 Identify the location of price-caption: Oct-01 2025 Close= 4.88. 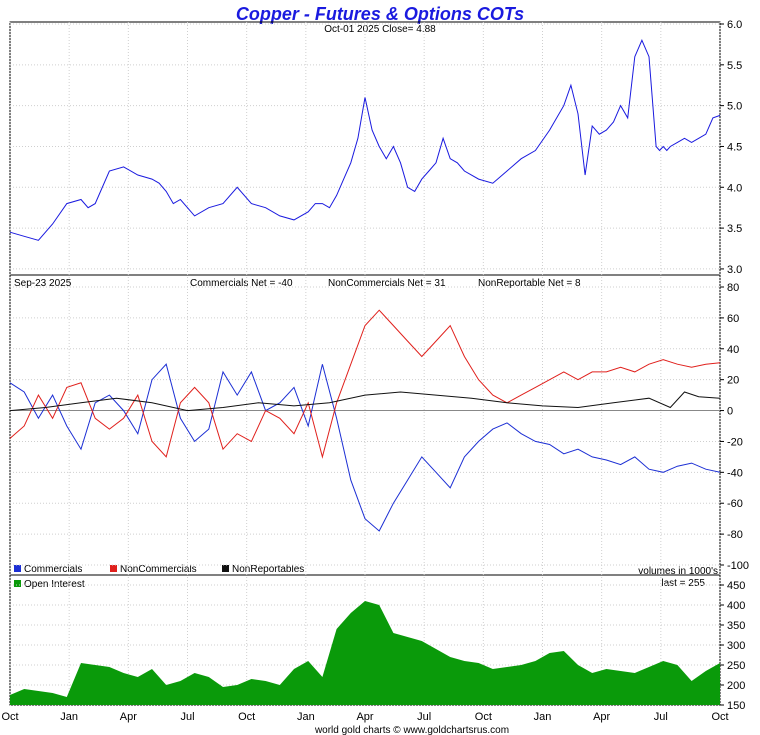
(380, 29).